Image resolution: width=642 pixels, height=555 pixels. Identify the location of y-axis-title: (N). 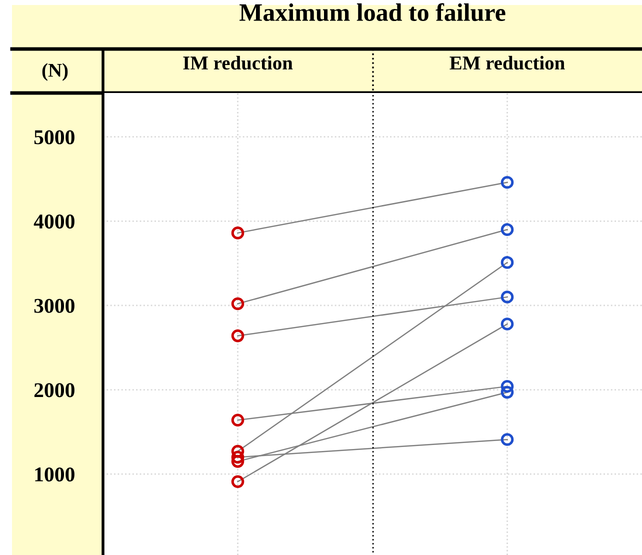
(55, 72).